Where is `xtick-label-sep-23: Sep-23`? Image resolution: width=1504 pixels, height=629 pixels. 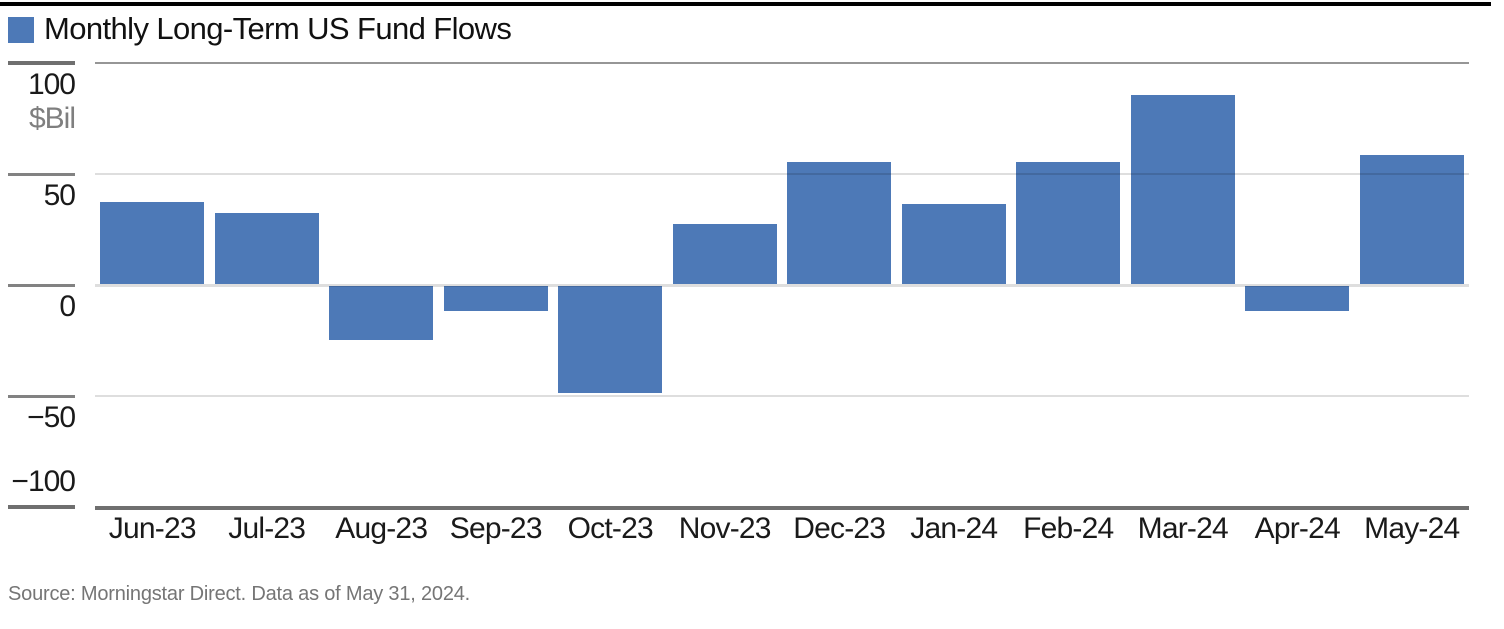
xtick-label-sep-23: Sep-23 is located at coordinates (496, 528).